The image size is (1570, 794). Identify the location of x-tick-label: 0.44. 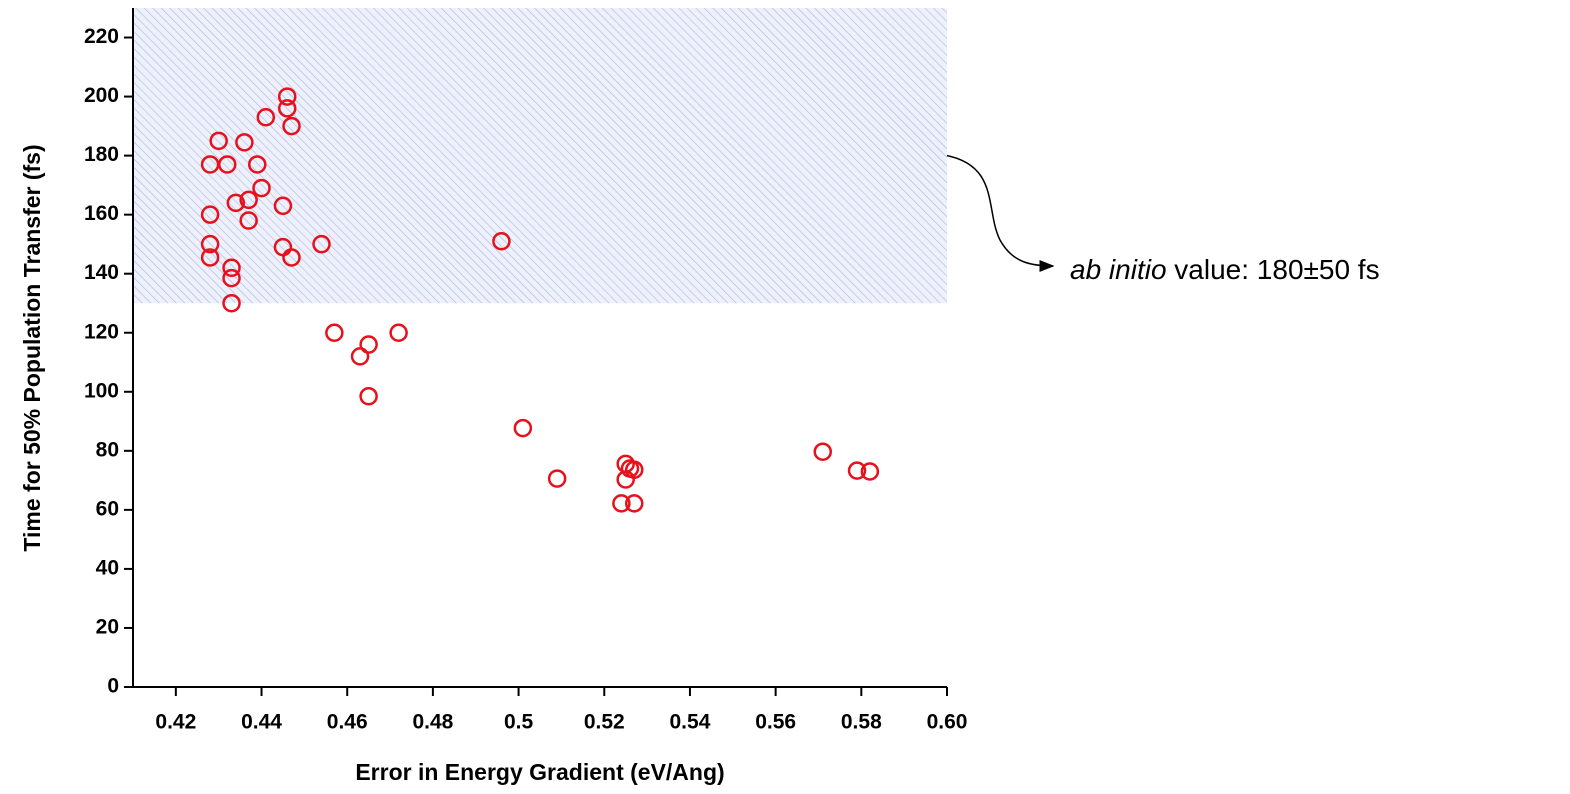
(261, 722).